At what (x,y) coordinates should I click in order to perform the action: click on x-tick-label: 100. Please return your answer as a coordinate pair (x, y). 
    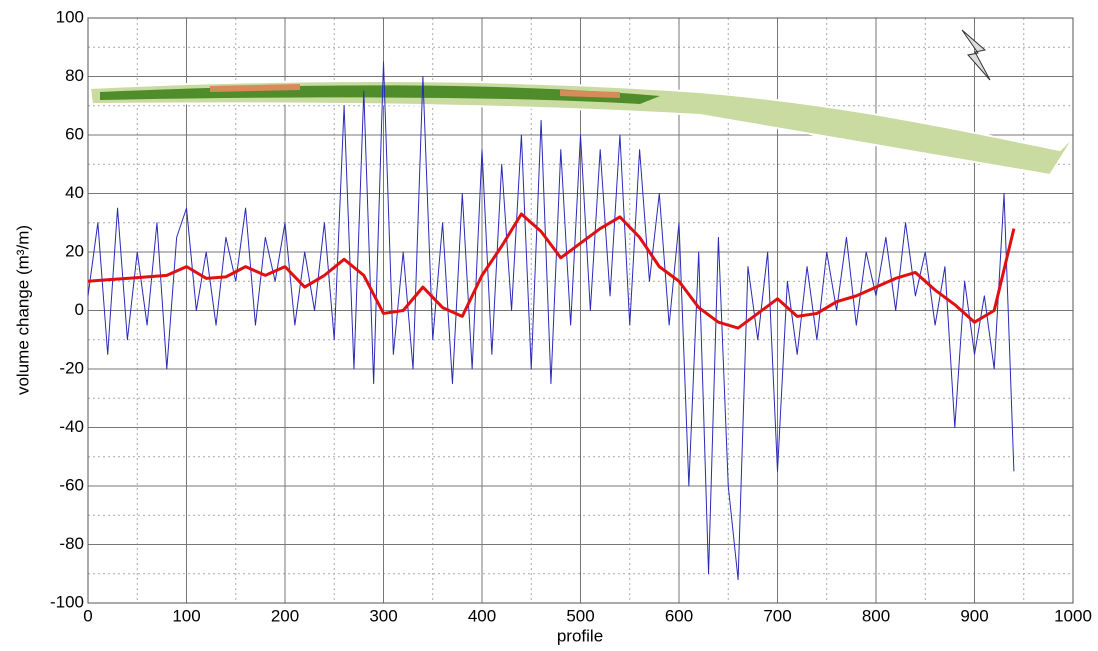
    Looking at the image, I should click on (186, 615).